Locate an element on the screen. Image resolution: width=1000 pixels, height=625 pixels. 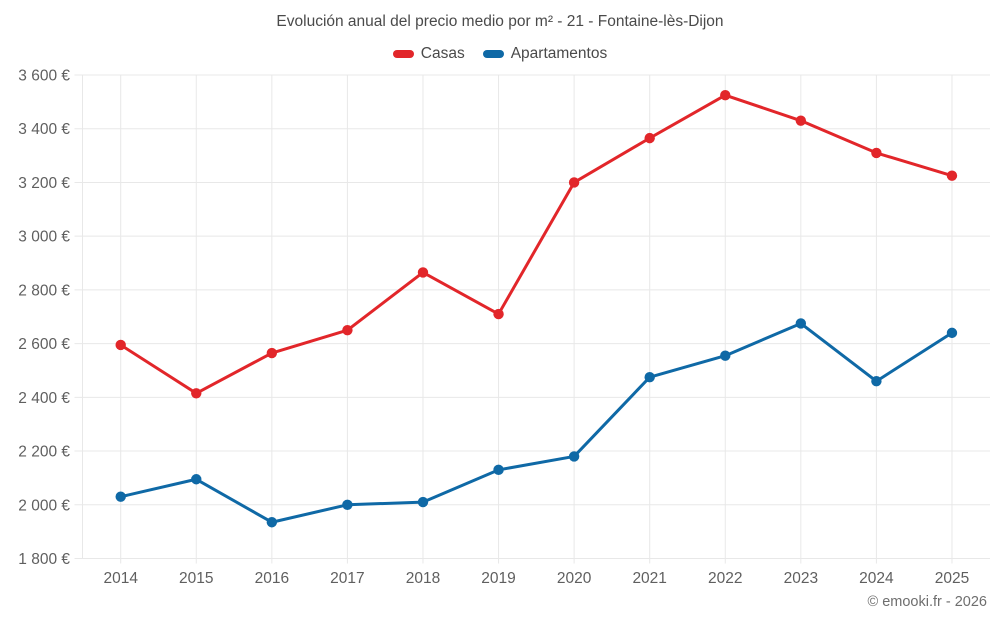
data-point-casas-2018 is located at coordinates (423, 272).